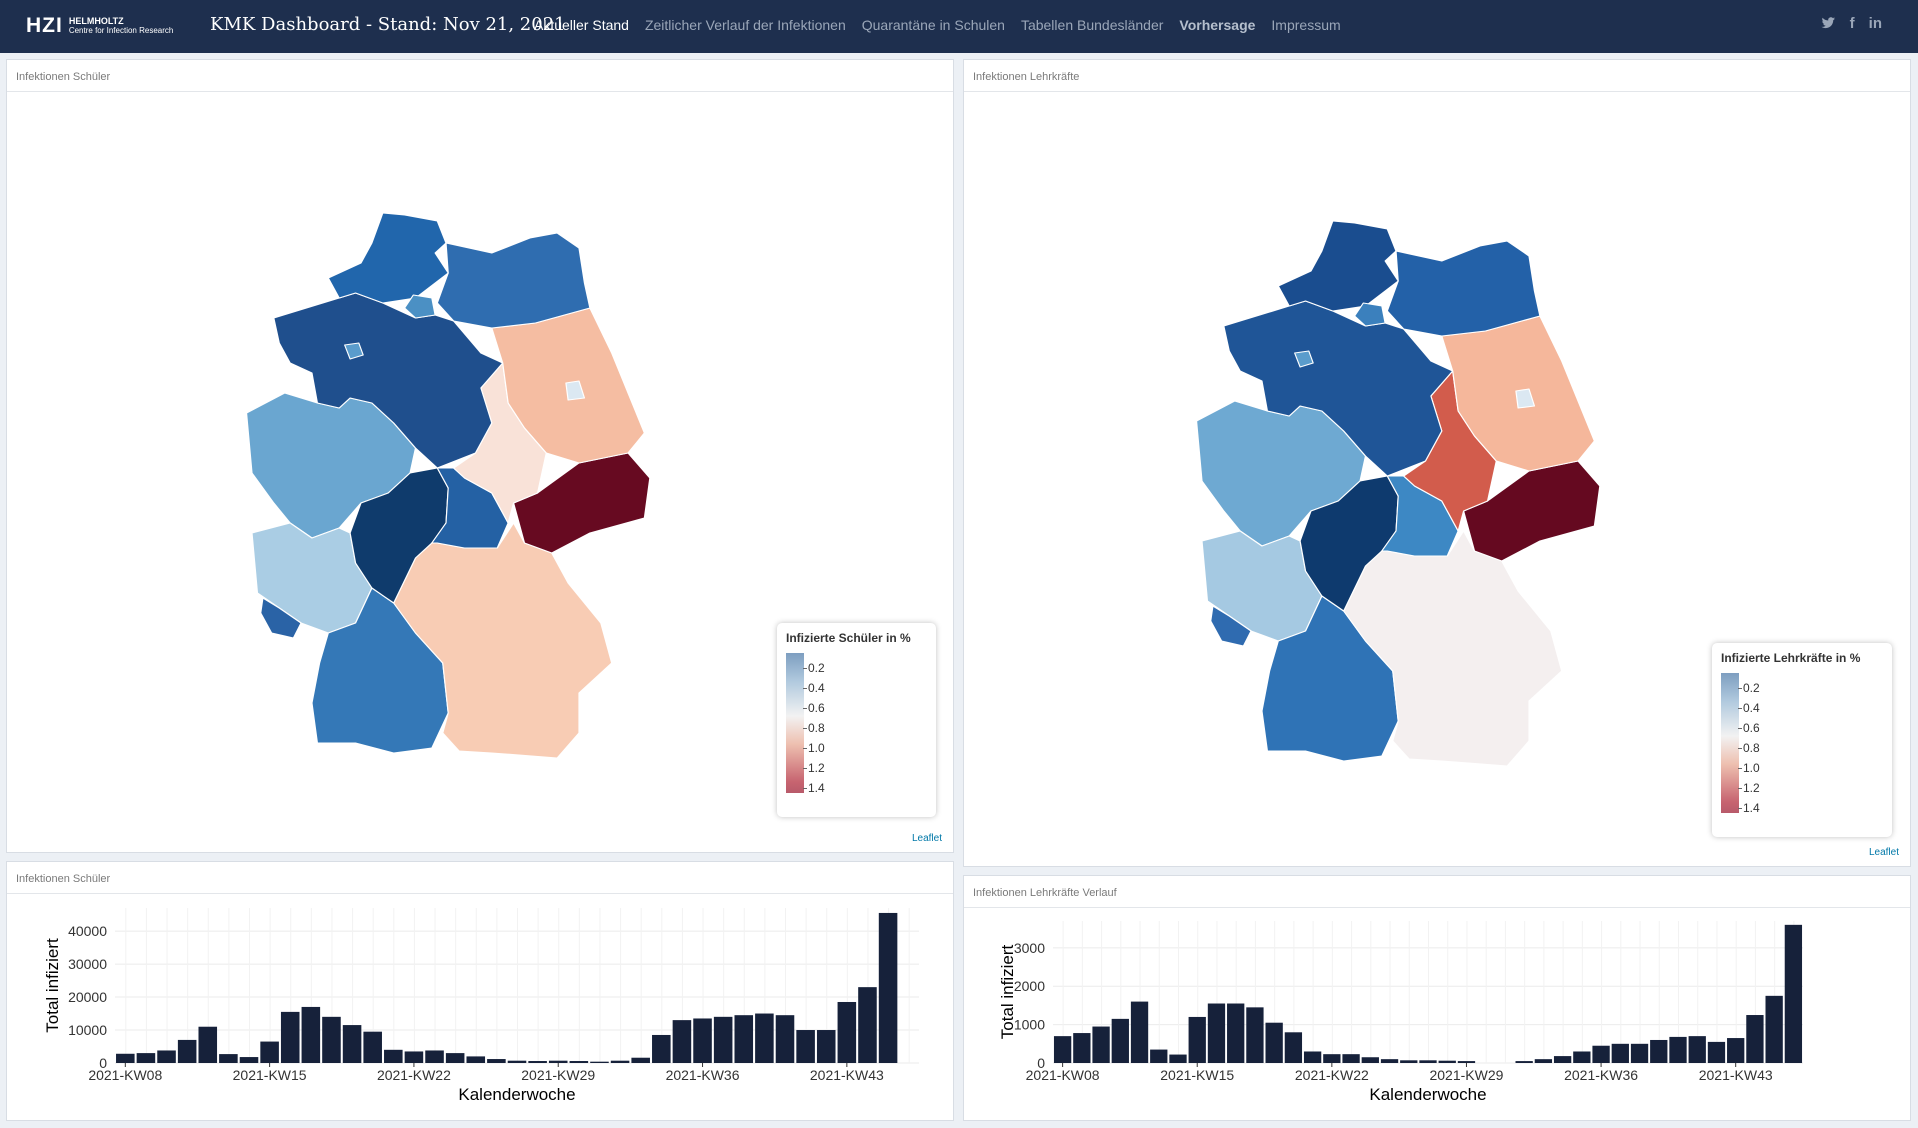 This screenshot has height=1128, width=1918. What do you see at coordinates (1092, 25) in the screenshot?
I see `nav-tabellen: Tabellen Bundesländer` at bounding box center [1092, 25].